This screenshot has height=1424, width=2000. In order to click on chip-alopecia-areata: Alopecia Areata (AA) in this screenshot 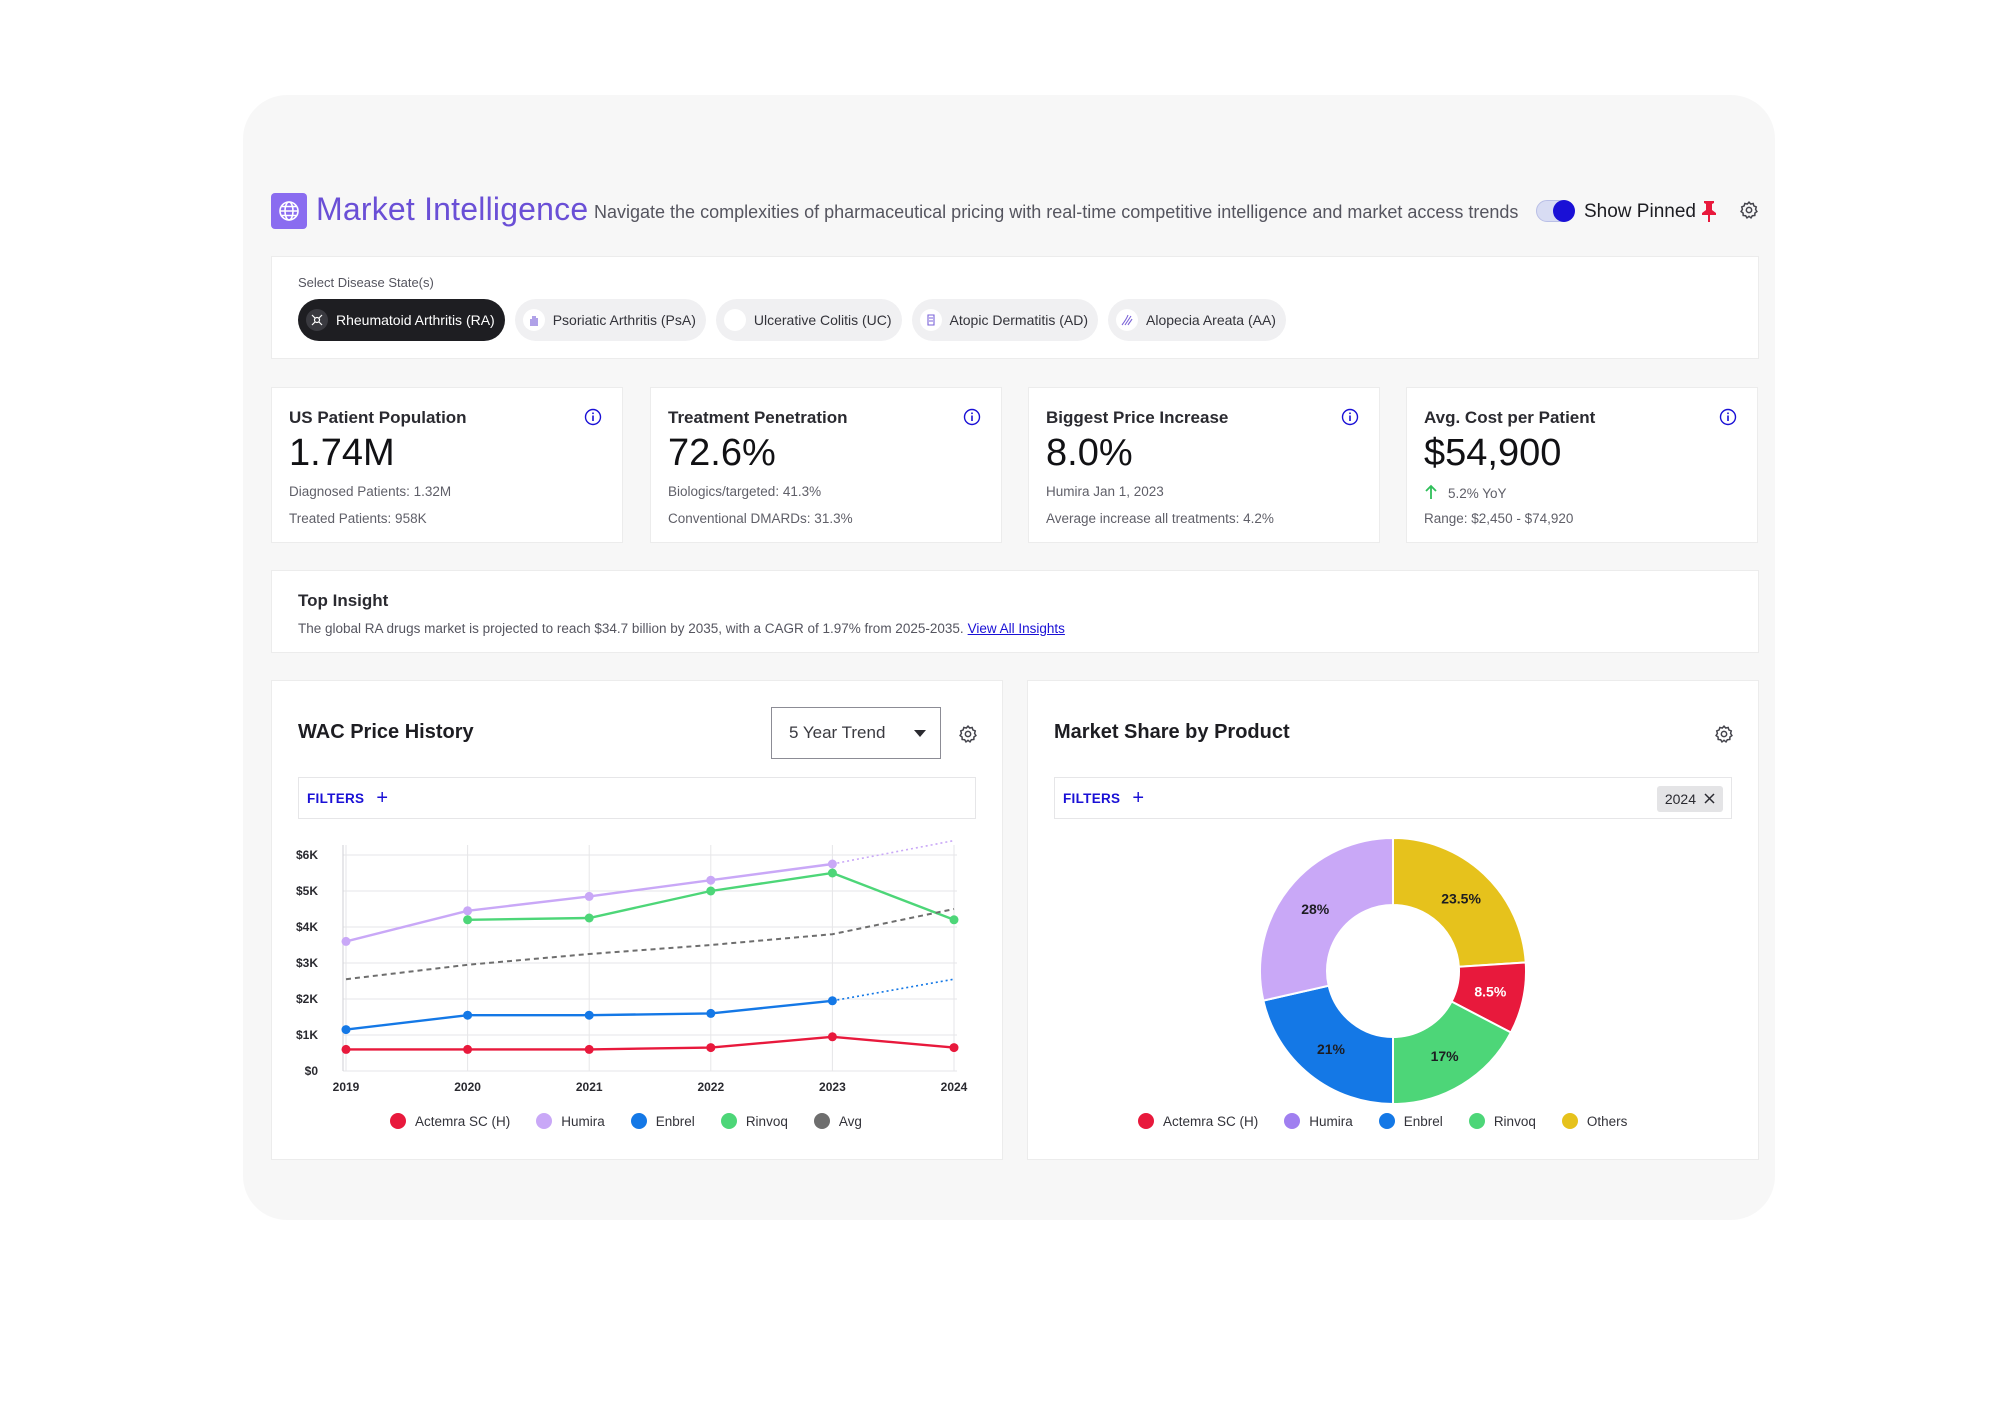, I will do `click(1197, 320)`.